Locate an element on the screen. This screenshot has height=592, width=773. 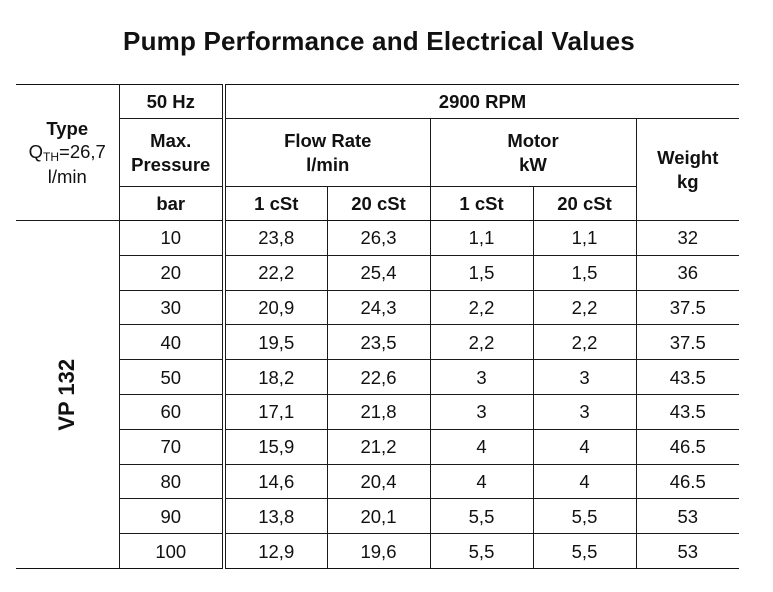
model-label: VP 132 is located at coordinates (67, 394).